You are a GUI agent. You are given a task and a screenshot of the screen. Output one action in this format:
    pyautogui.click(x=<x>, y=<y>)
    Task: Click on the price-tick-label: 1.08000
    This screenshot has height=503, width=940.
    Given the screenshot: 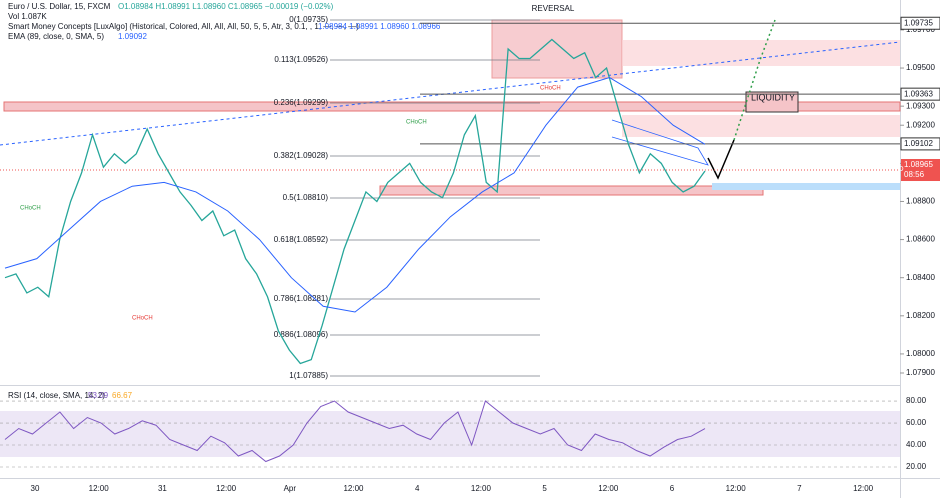 What is the action you would take?
    pyautogui.click(x=920, y=353)
    